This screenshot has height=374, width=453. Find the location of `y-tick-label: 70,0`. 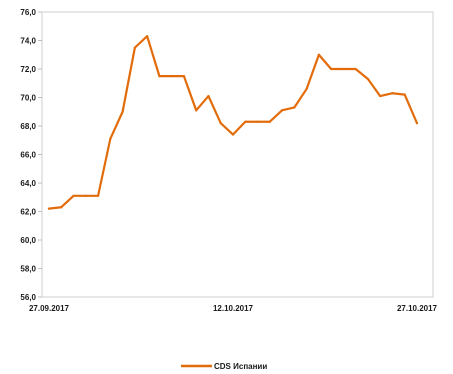

y-tick-label: 70,0 is located at coordinates (28, 98).